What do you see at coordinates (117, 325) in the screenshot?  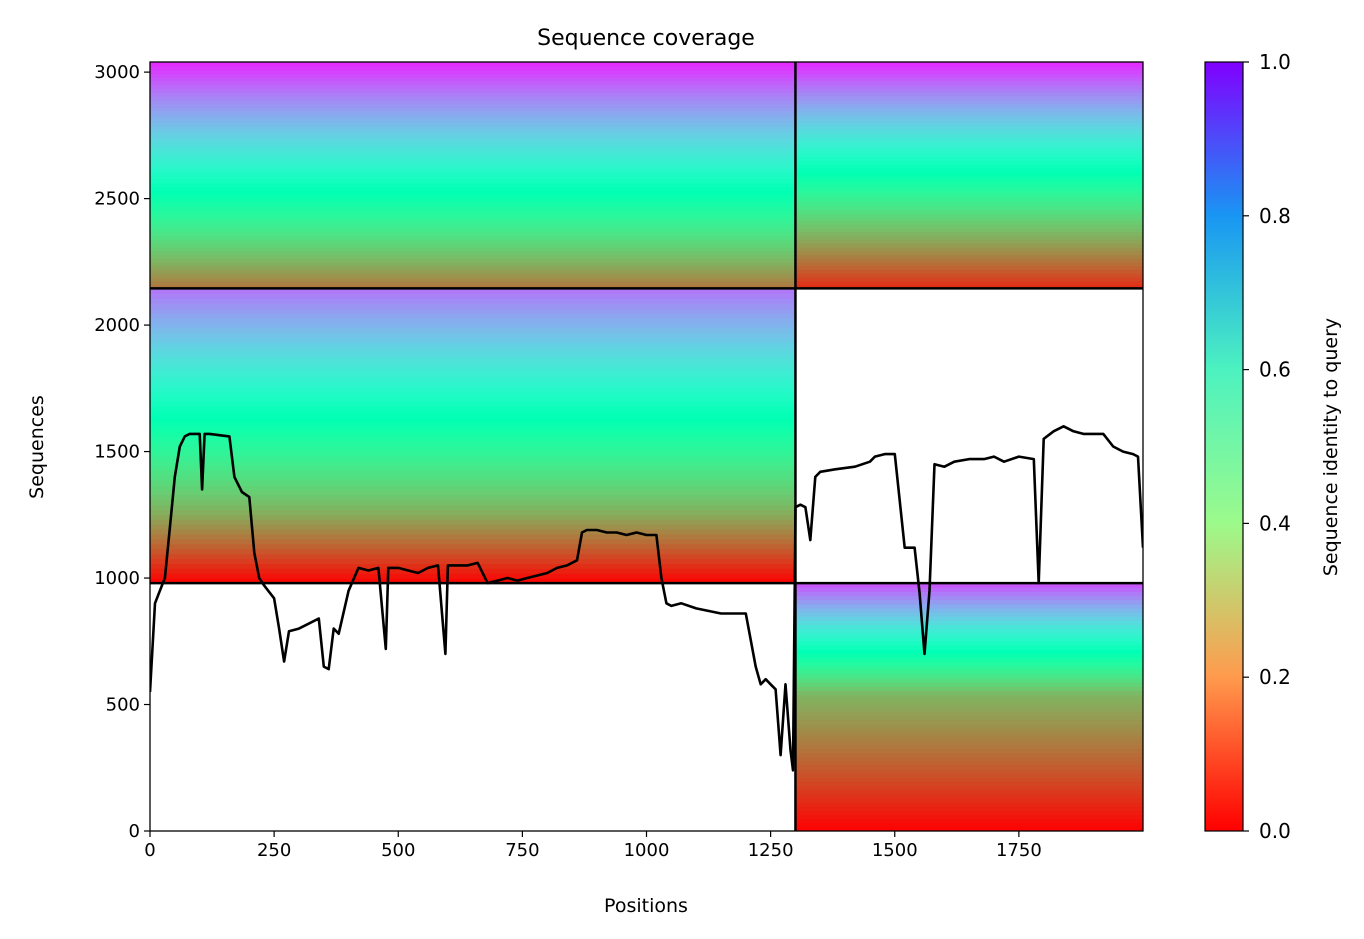 I see `y-tick-label: 2000` at bounding box center [117, 325].